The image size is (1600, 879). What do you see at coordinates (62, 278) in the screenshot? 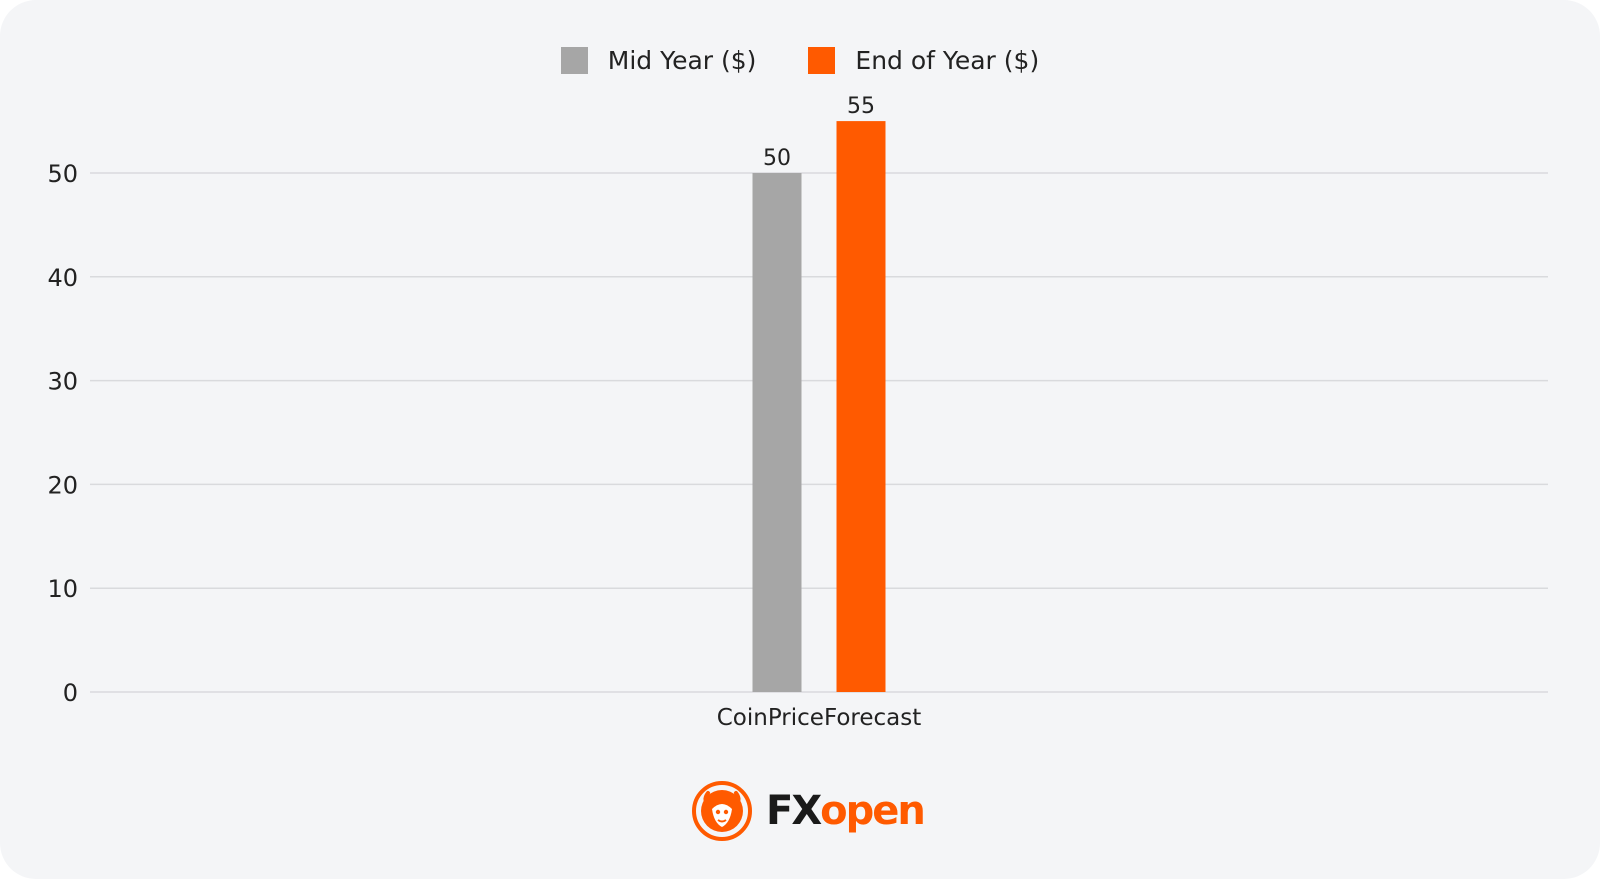
I see `y-tick-label: 40` at bounding box center [62, 278].